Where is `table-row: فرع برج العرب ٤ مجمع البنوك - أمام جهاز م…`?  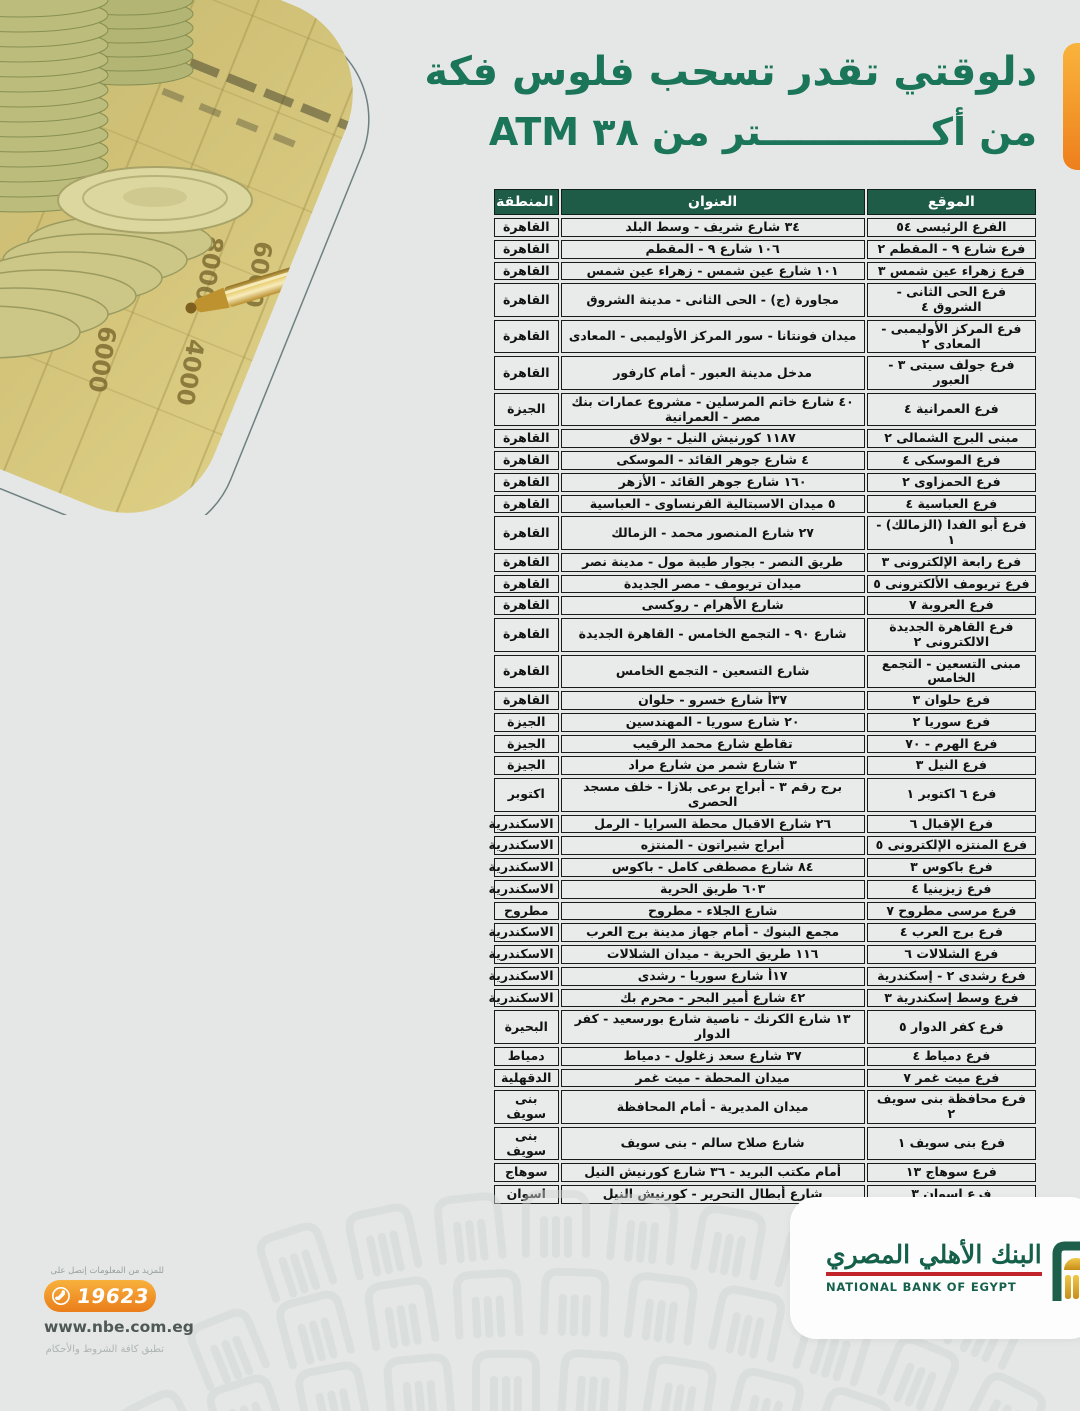
table-row: فرع برج العرب ٤ مجمع البنوك - أمام جهاز م… is located at coordinates (762, 932).